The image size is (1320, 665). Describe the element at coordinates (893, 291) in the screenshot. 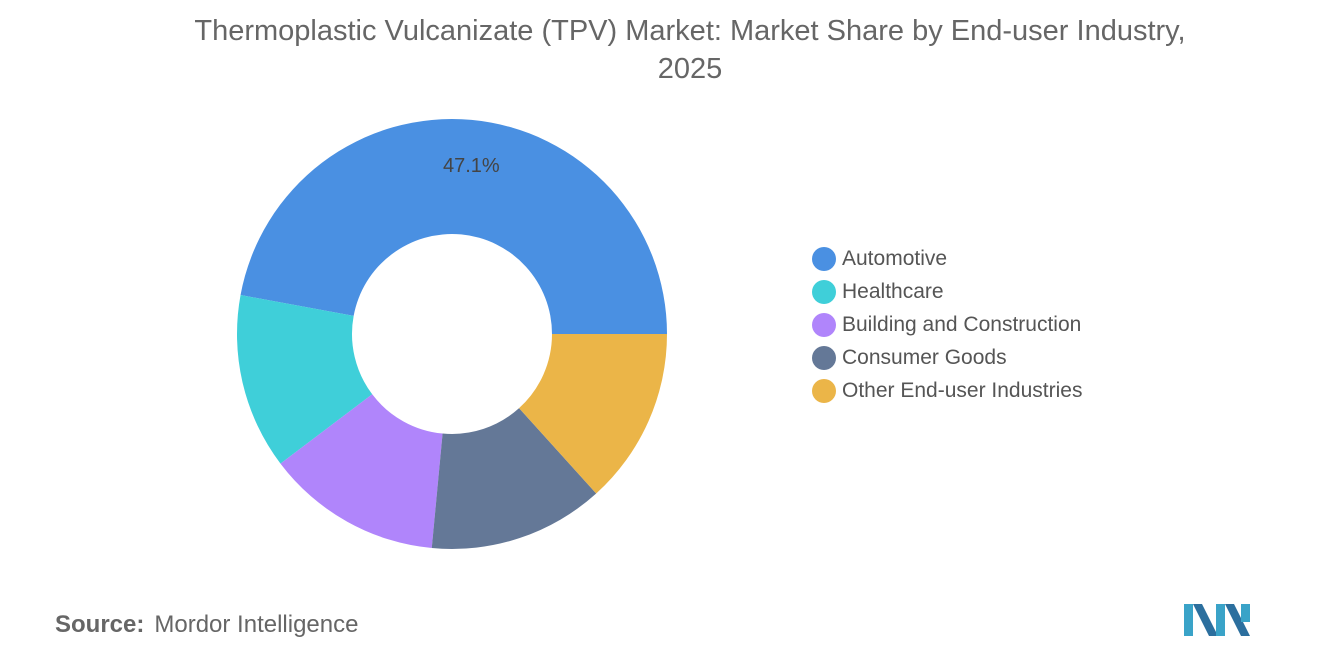

I see `legend-label-healthcare: Healthcare` at that location.